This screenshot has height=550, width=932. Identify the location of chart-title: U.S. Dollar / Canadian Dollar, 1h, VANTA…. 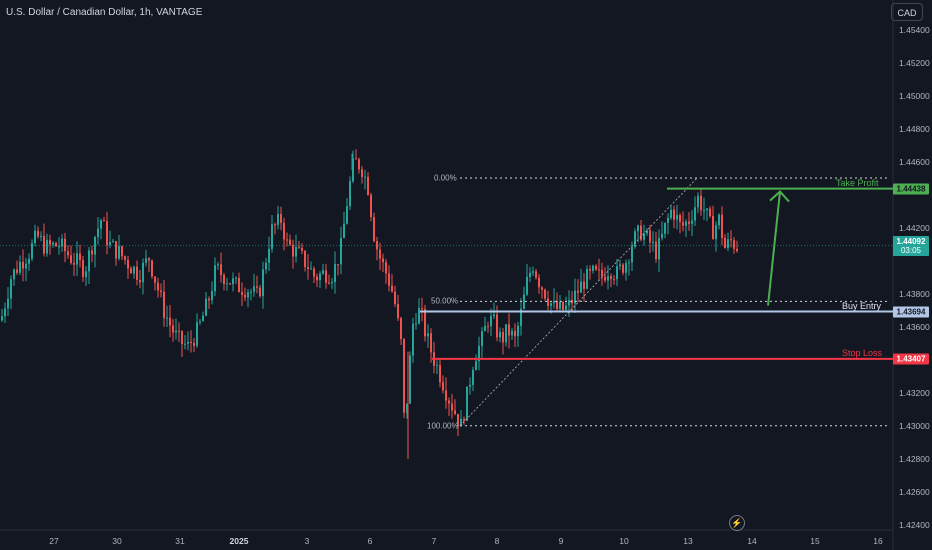
(104, 12).